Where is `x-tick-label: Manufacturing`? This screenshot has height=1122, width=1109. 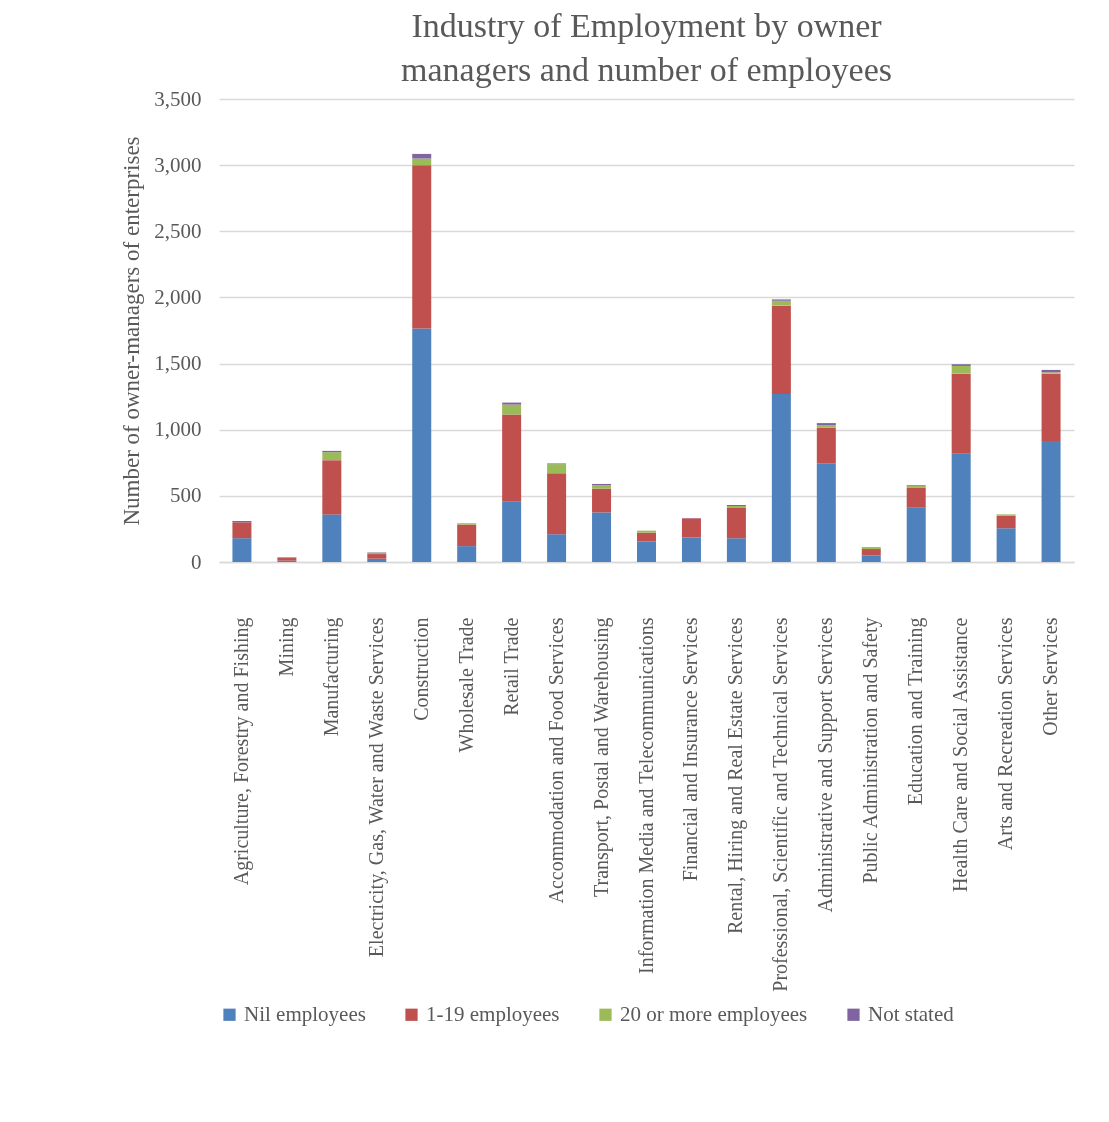
x-tick-label: Manufacturing is located at coordinates (331, 677).